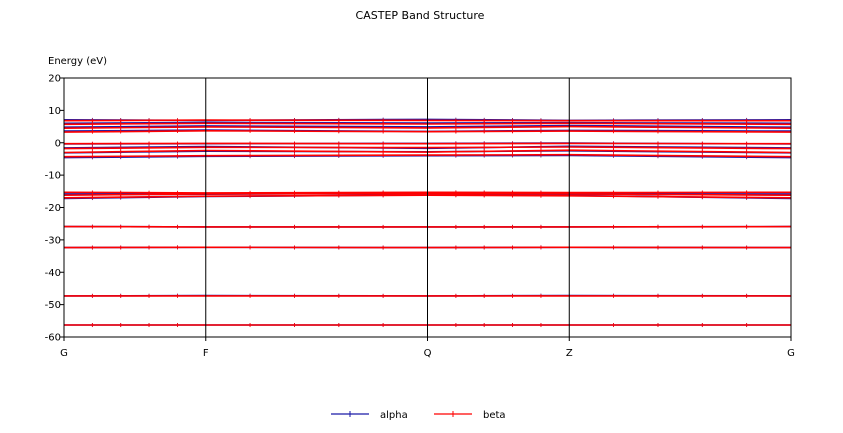 This screenshot has height=433, width=843. Describe the element at coordinates (53, 305) in the screenshot. I see `y-tick-label: -50` at that location.